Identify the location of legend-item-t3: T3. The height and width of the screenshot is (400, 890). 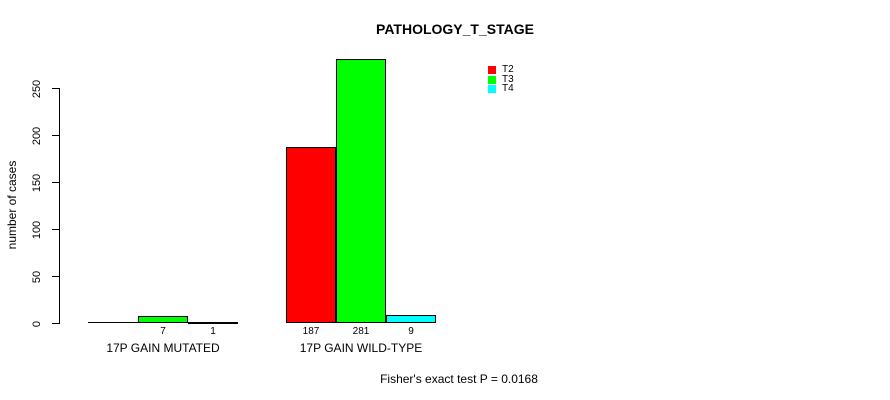
(501, 79).